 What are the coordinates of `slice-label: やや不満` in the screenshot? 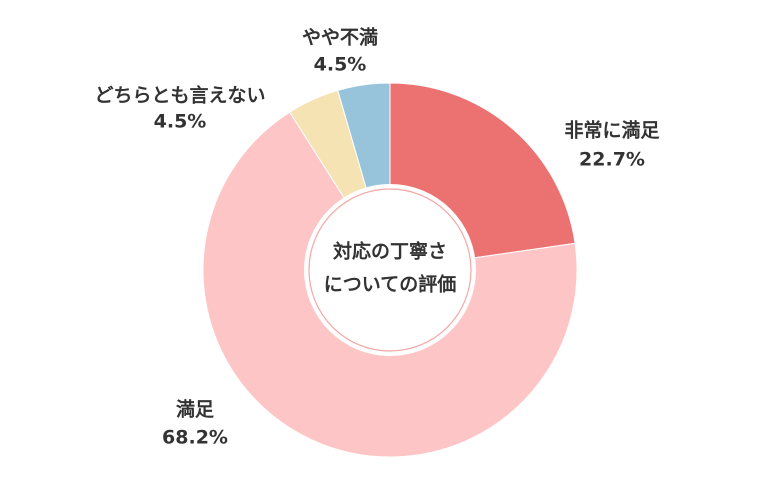 It's located at (340, 38).